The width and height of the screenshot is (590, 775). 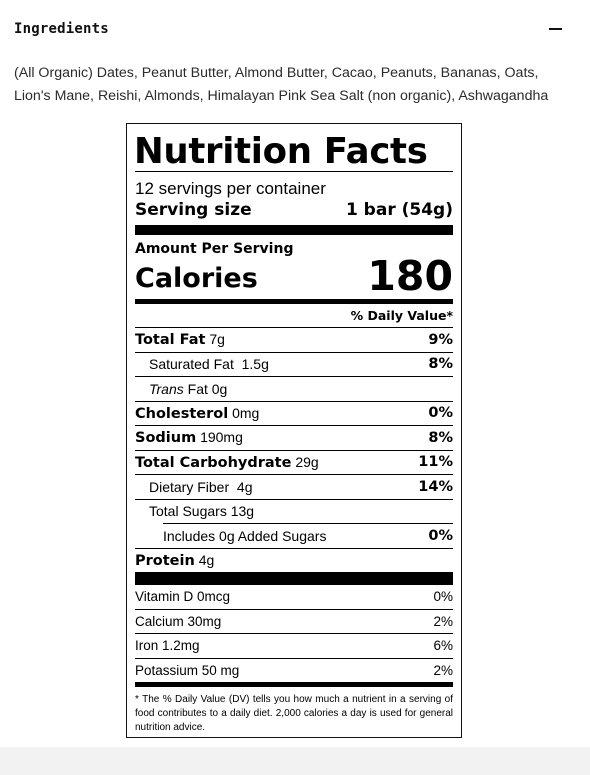 I want to click on nutrient-label: Sodium, so click(x=166, y=438).